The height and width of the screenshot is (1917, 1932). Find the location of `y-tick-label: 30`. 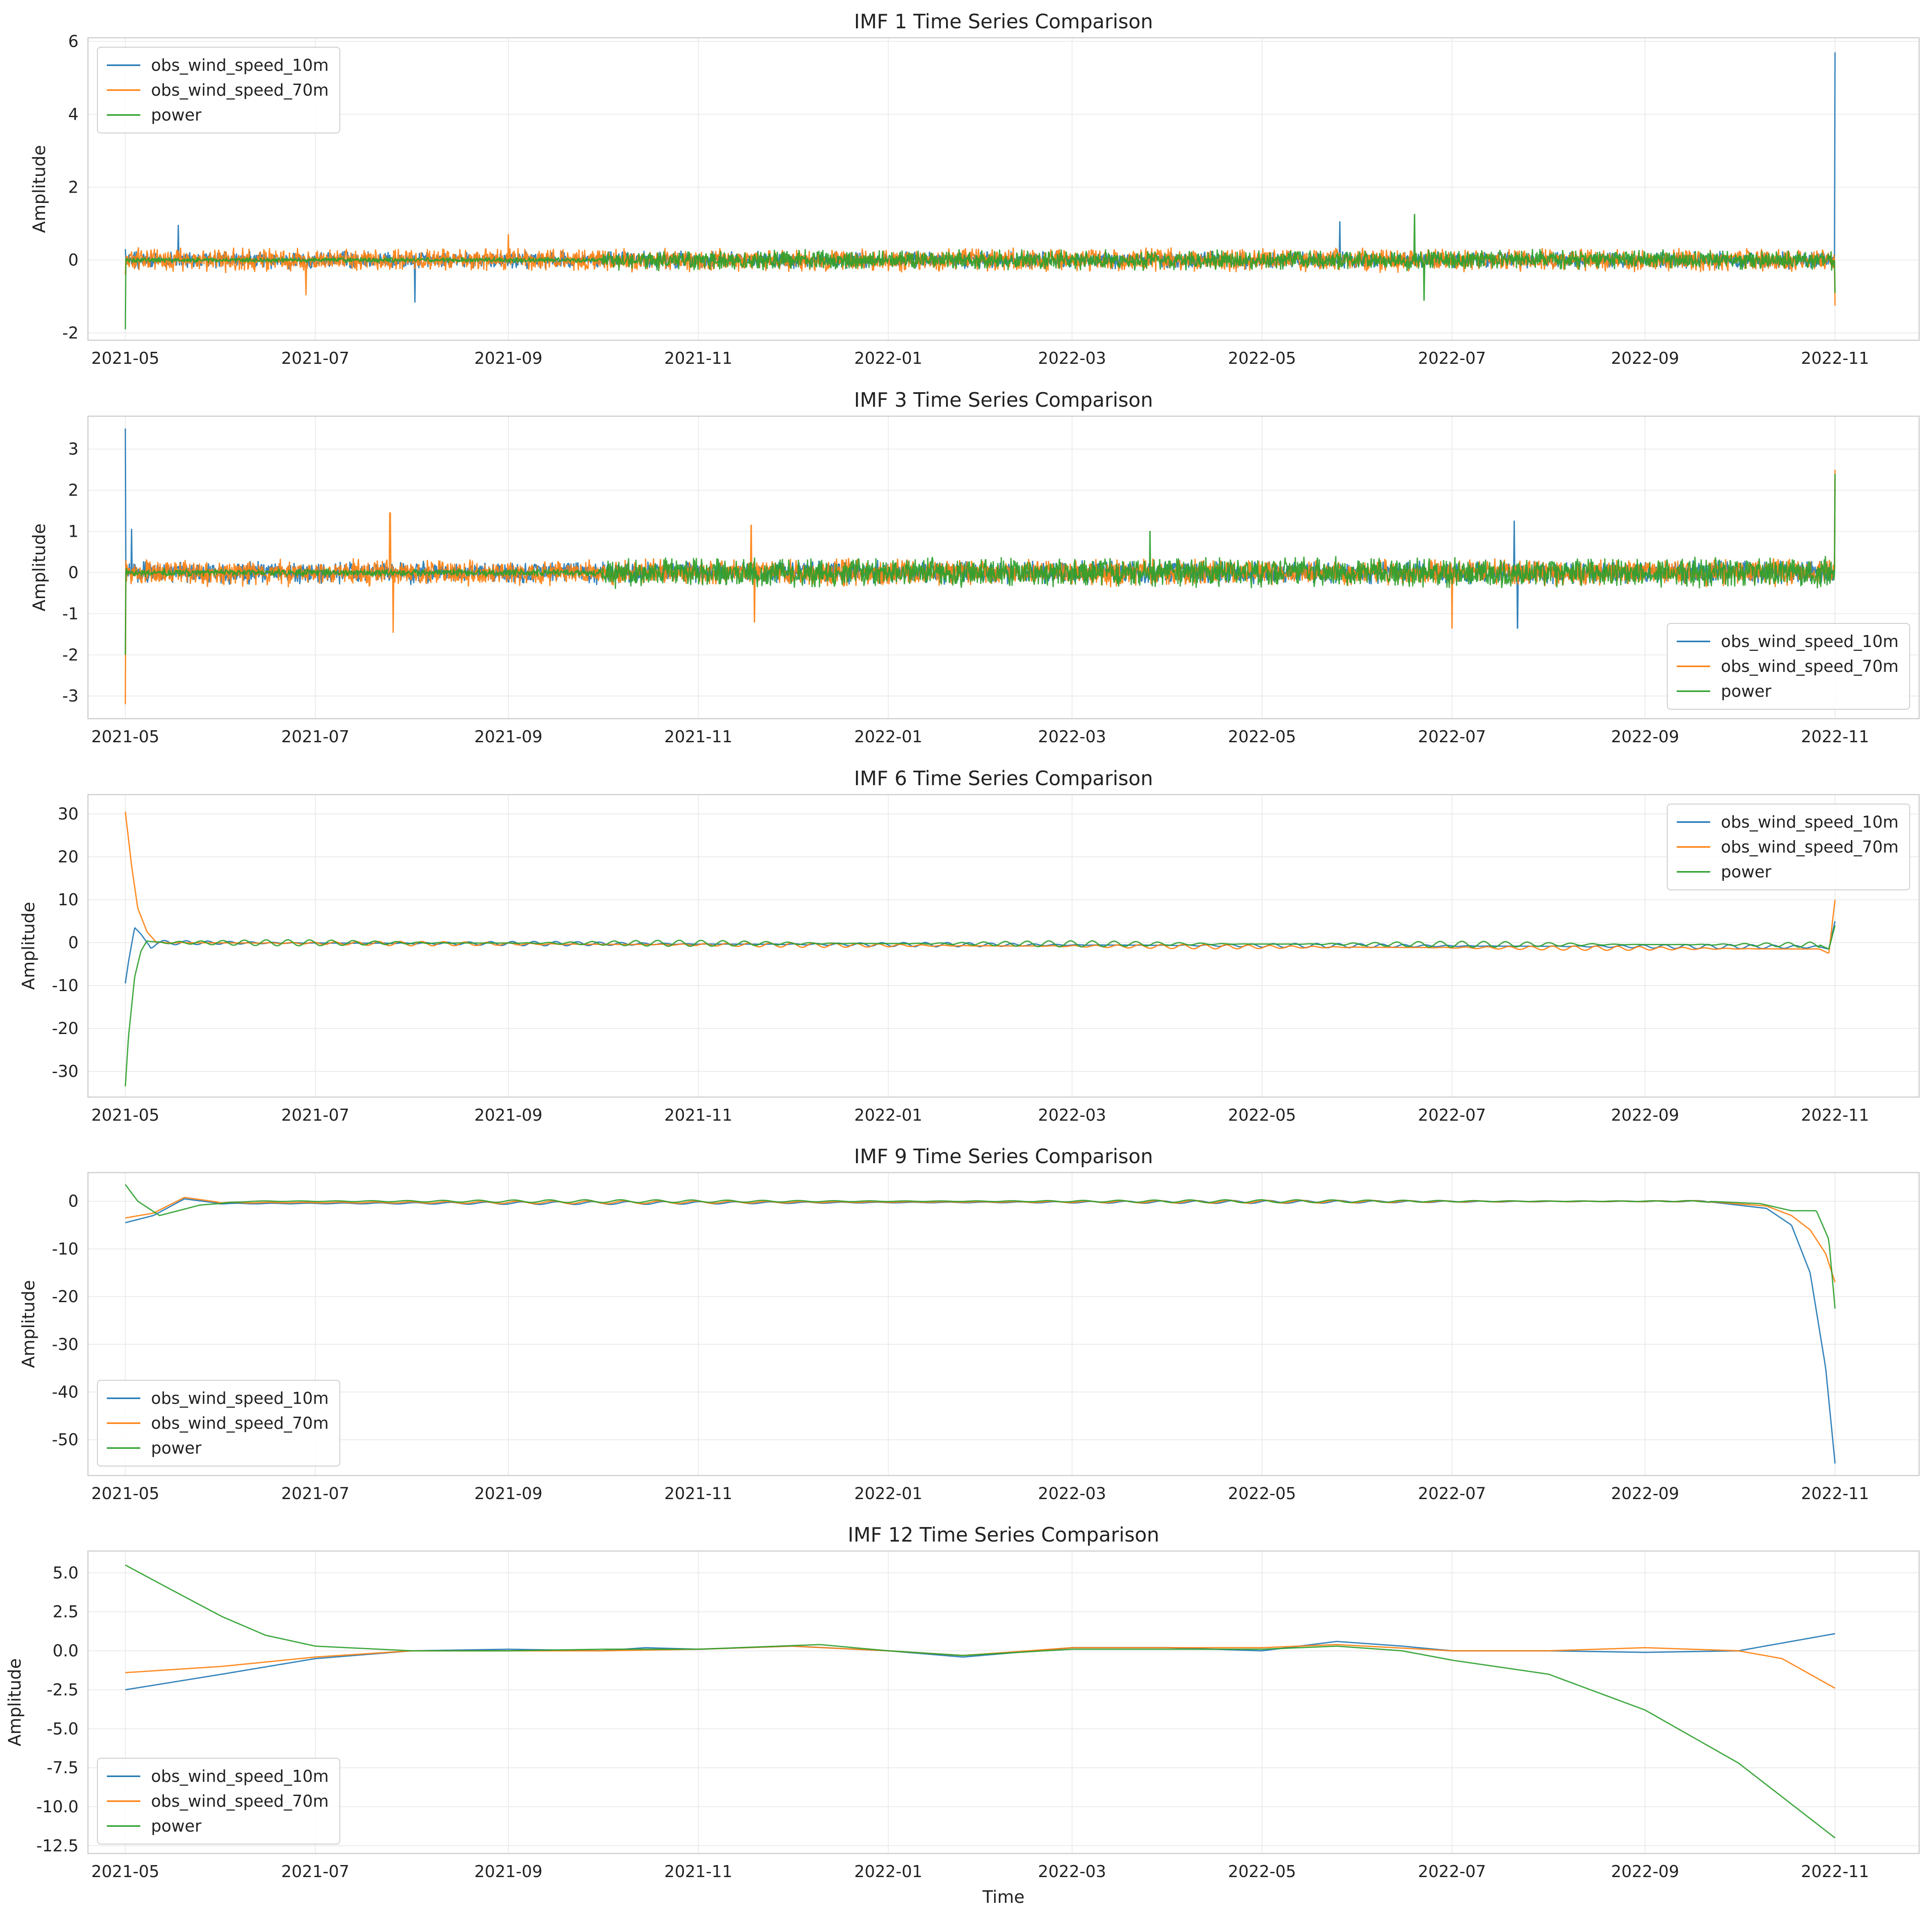

y-tick-label: 30 is located at coordinates (68, 813).